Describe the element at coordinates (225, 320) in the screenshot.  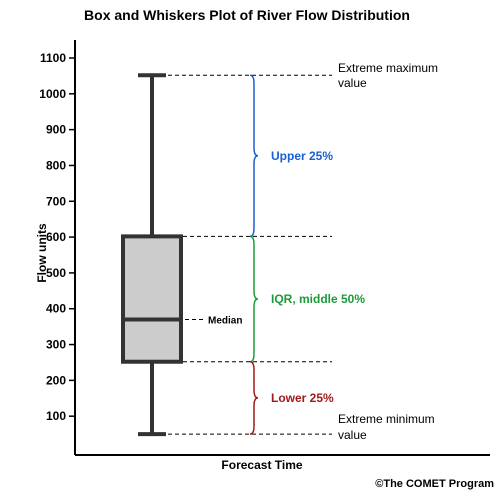
I see `median-label: Median` at that location.